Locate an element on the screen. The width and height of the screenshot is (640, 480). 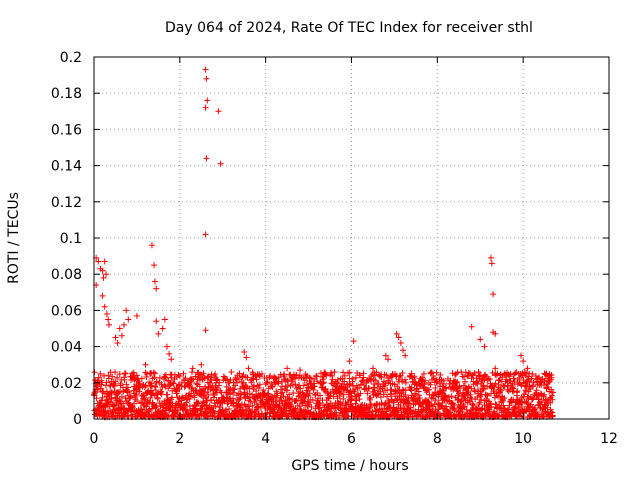
x-tick-label: 2 is located at coordinates (179, 439).